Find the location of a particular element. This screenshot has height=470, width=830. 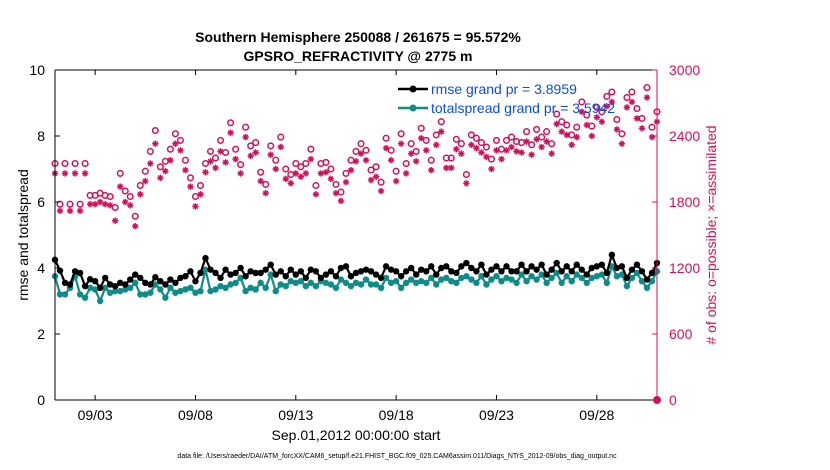

series-rmse is located at coordinates (356, 271).